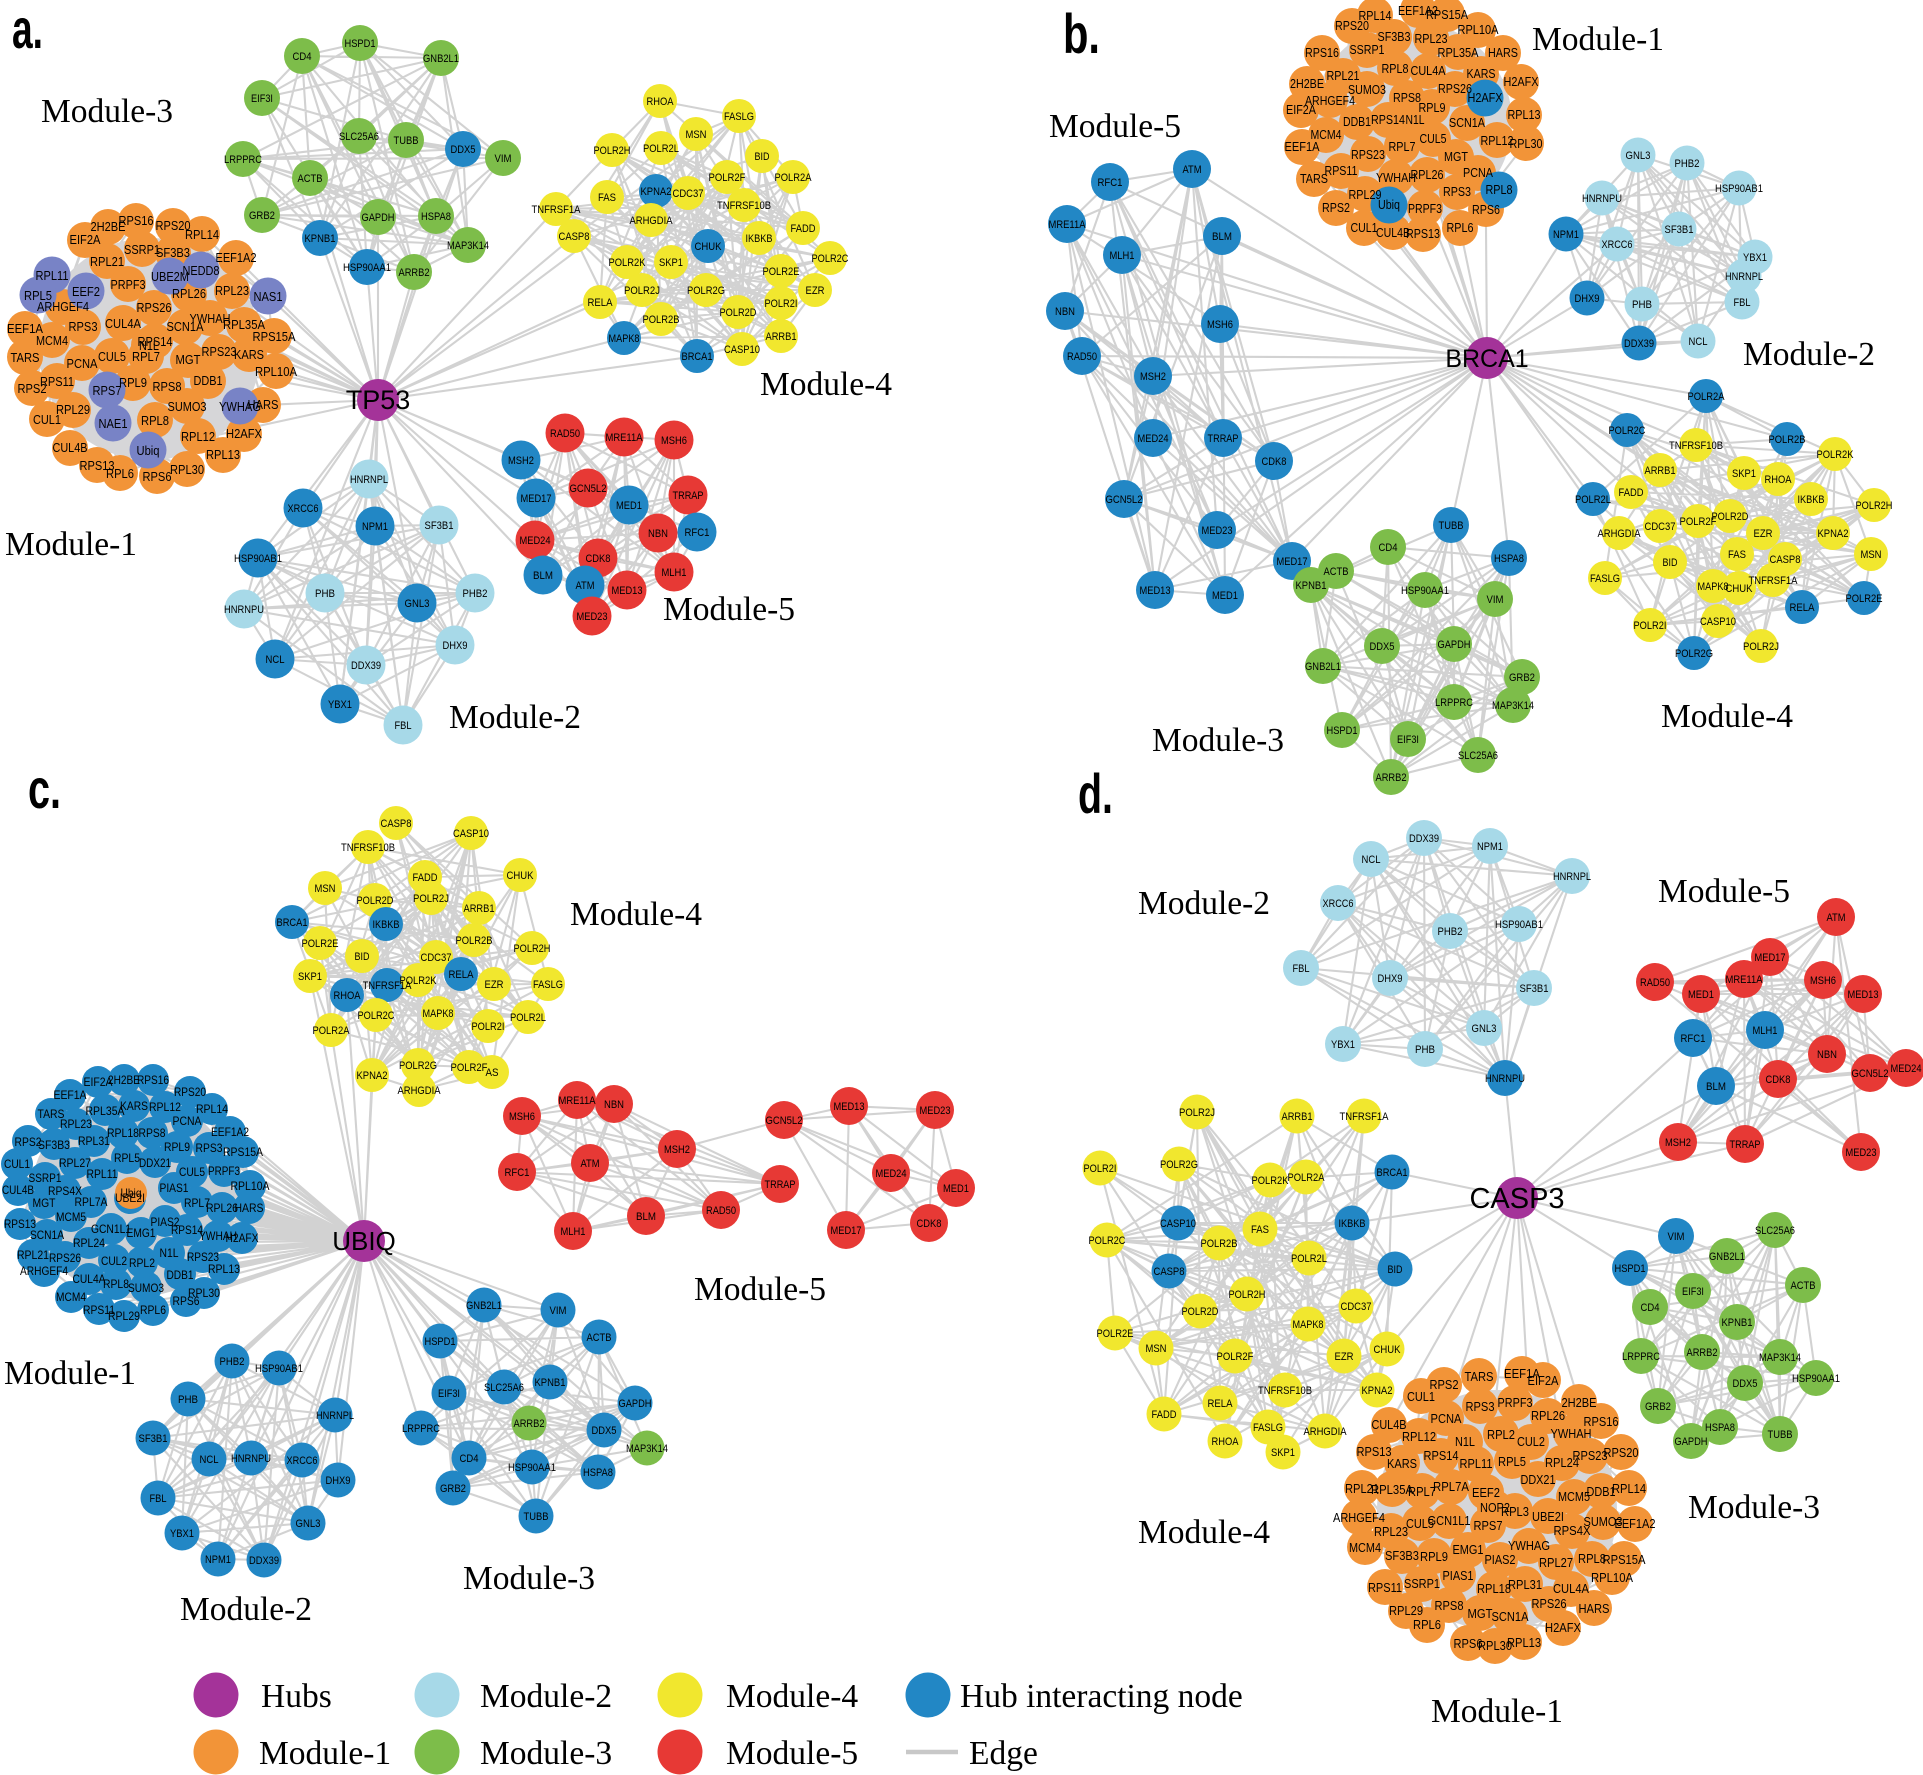 The height and width of the screenshot is (1775, 1923). Describe the element at coordinates (1598, 39) in the screenshot. I see `svg-text: Module-1` at that location.